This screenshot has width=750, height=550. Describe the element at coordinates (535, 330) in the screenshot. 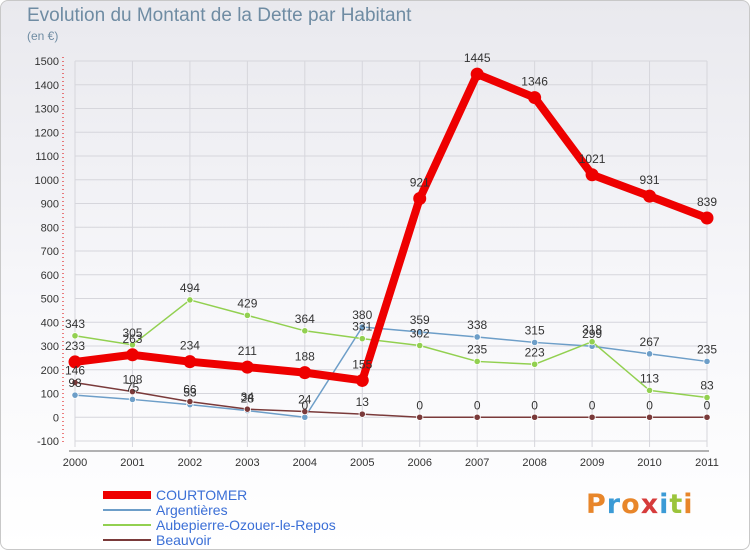

I see `data-label: 315` at that location.